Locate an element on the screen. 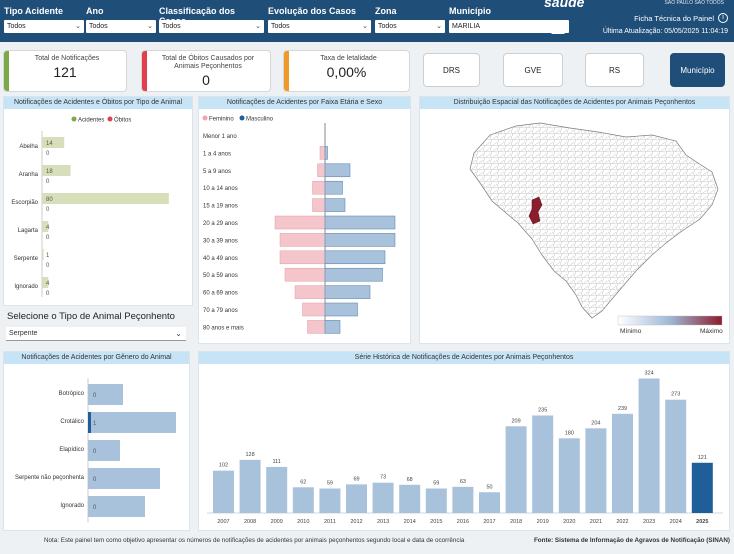 Image resolution: width=734 pixels, height=554 pixels. nav-button-rs: RS is located at coordinates (614, 70).